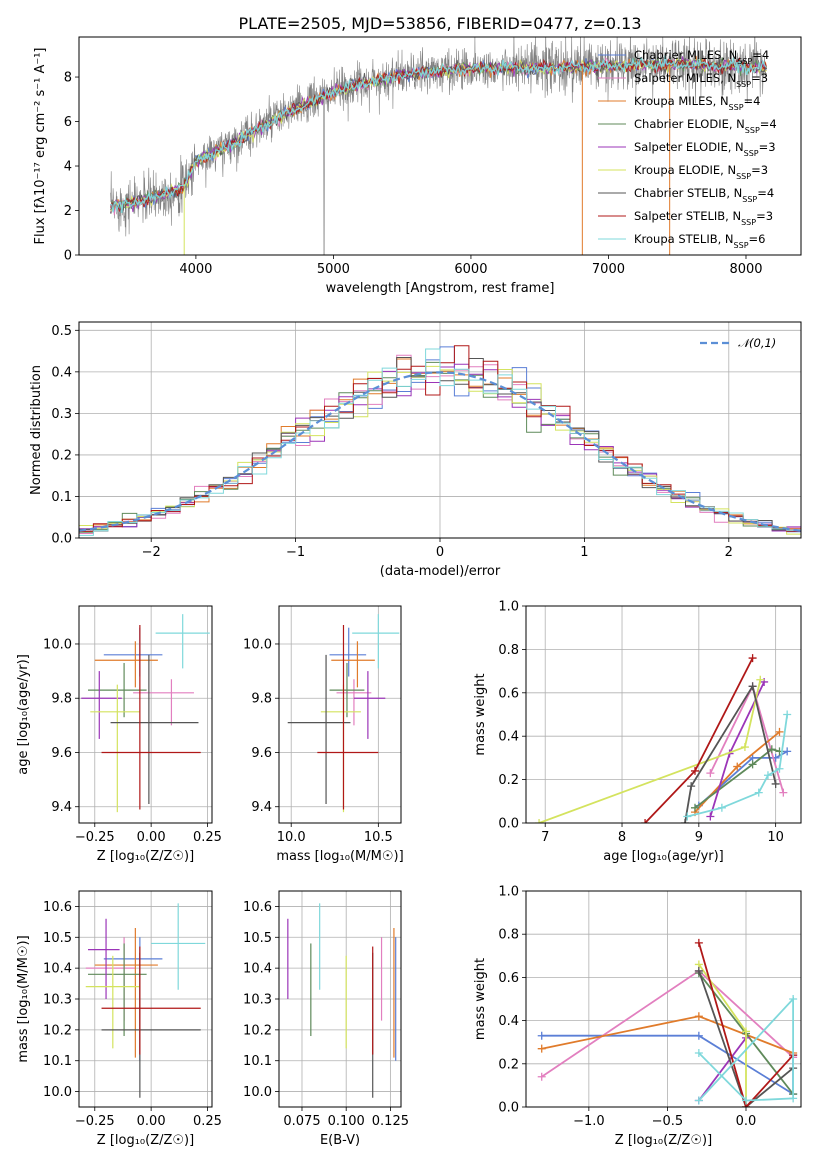 The height and width of the screenshot is (1170, 819). Describe the element at coordinates (470, 269) in the screenshot. I see `x-tick-label: 6000` at that location.